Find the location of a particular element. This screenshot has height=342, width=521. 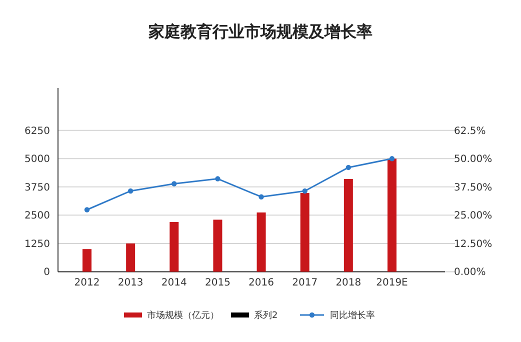

x-tick-label: 2012 is located at coordinates (87, 283).